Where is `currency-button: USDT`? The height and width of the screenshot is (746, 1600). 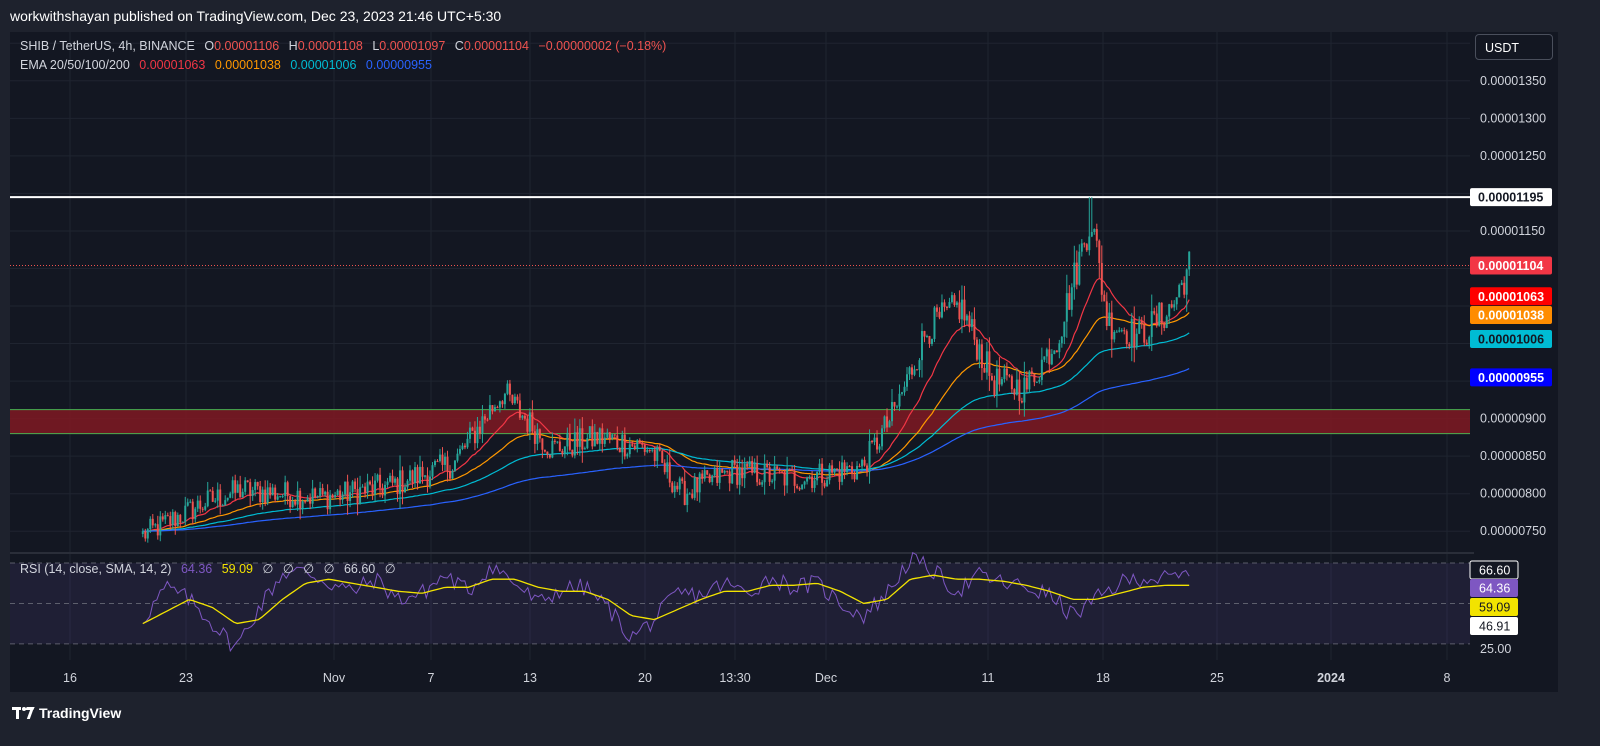
currency-button: USDT is located at coordinates (1514, 47).